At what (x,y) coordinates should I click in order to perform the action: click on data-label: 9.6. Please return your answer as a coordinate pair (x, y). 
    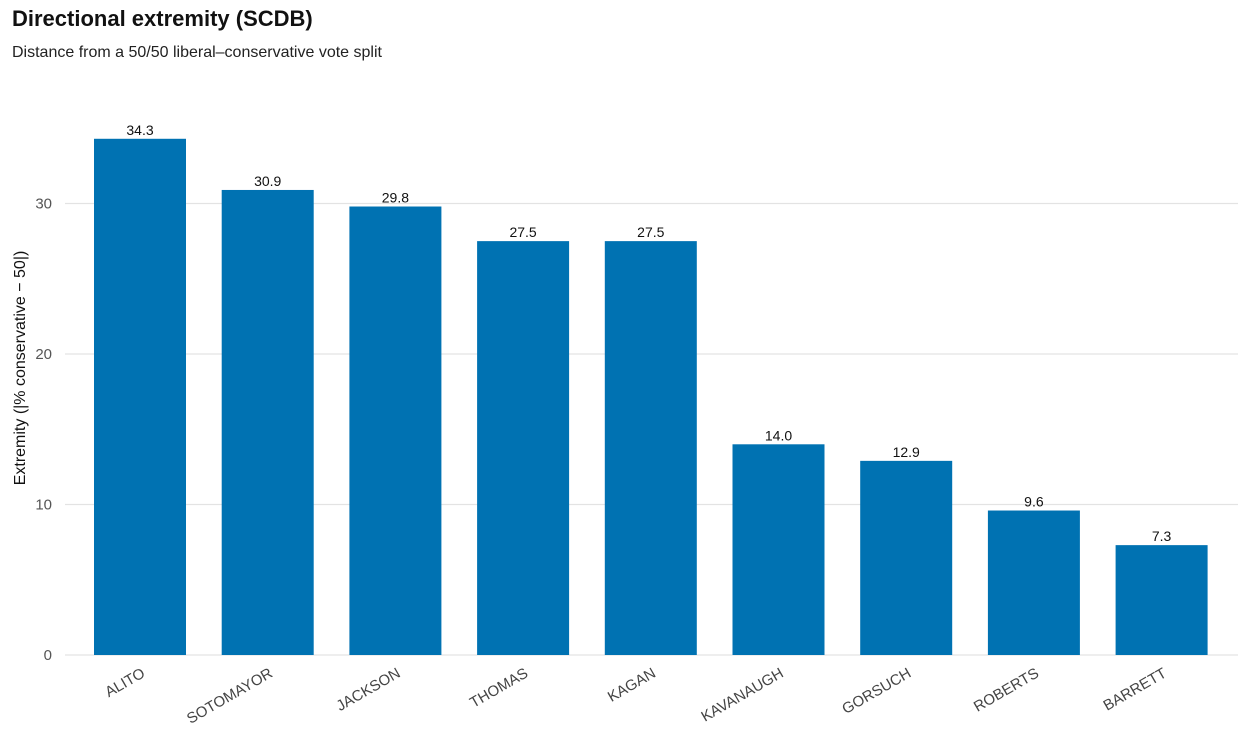
    Looking at the image, I should click on (1034, 502).